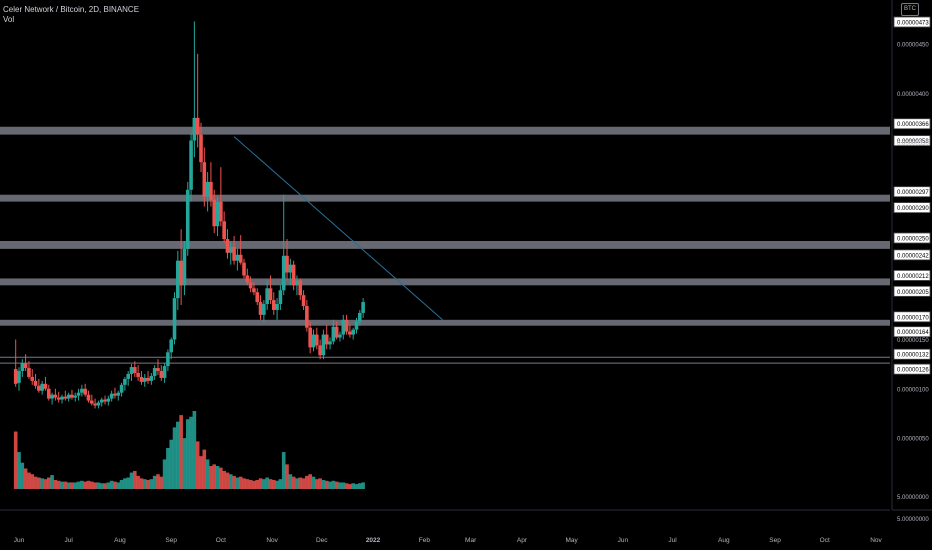 Image resolution: width=932 pixels, height=550 pixels. I want to click on time-tick-label: Dec, so click(322, 540).